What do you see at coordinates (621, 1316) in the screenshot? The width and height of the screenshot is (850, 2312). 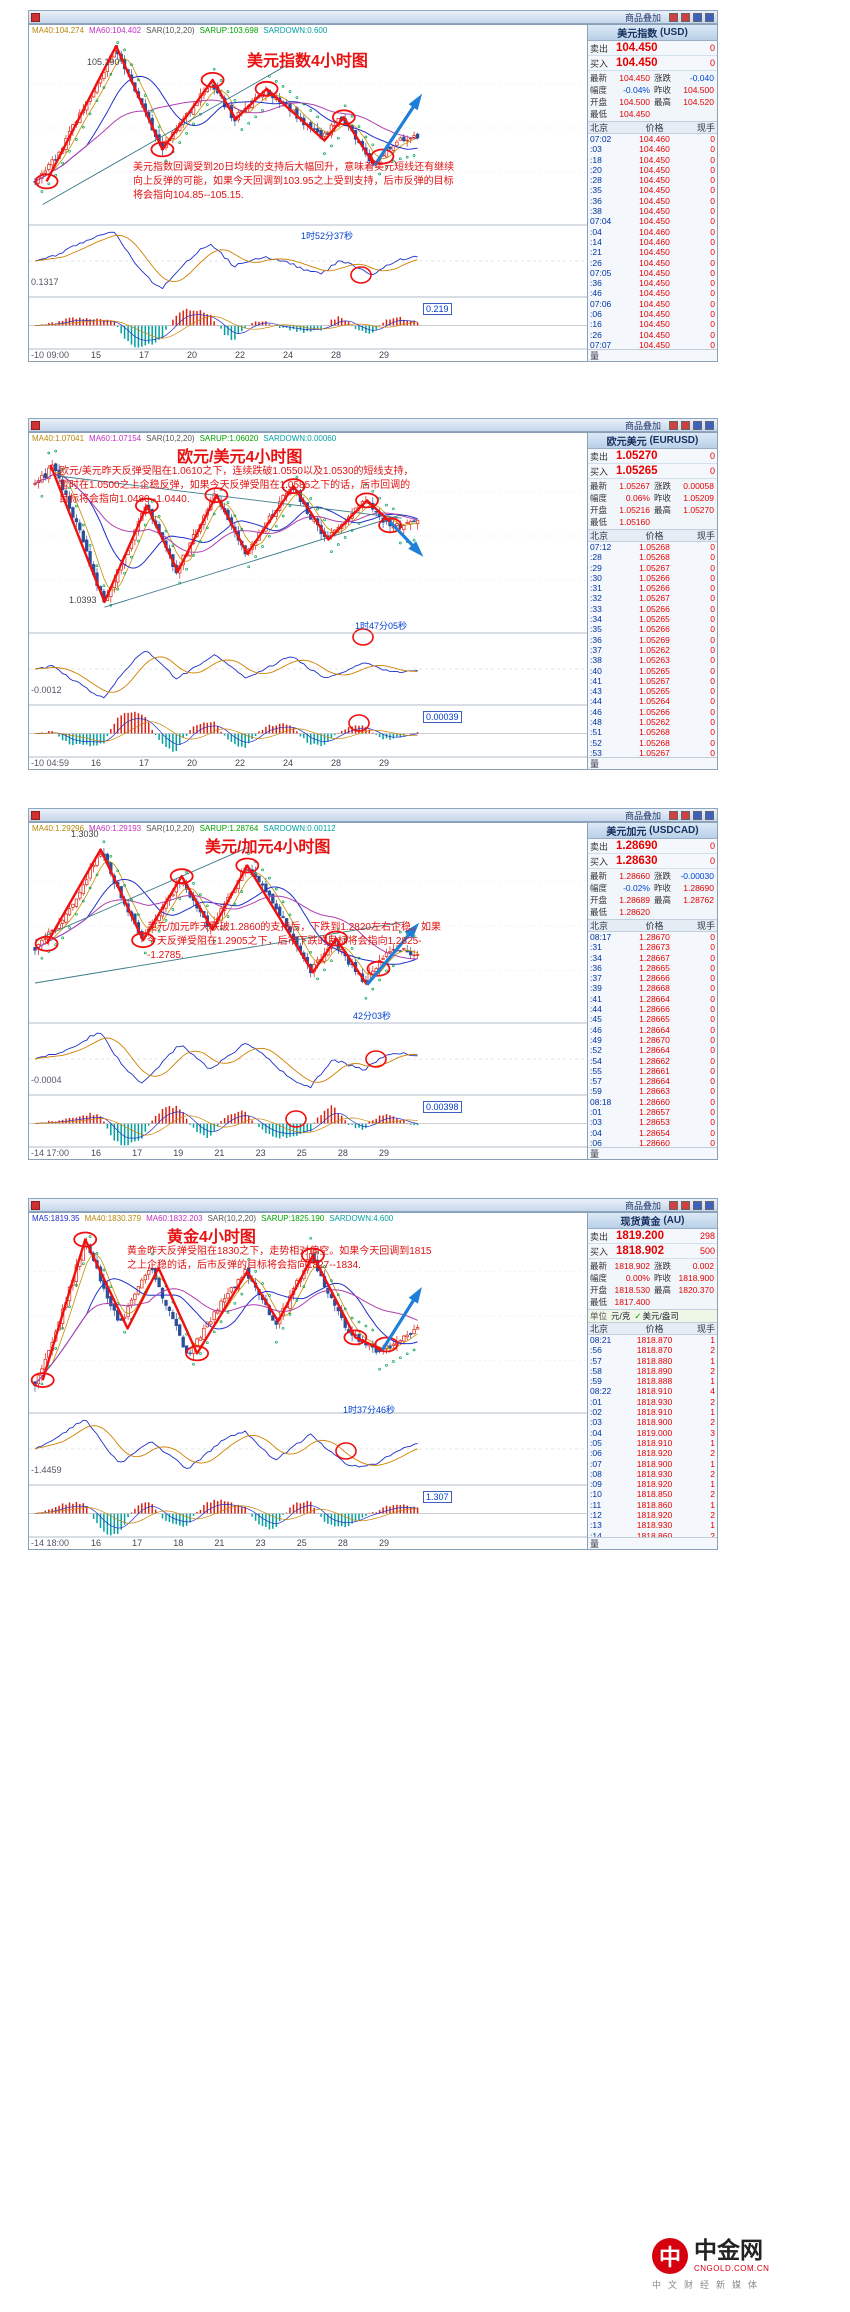 I see `unit-option: 元/克` at bounding box center [621, 1316].